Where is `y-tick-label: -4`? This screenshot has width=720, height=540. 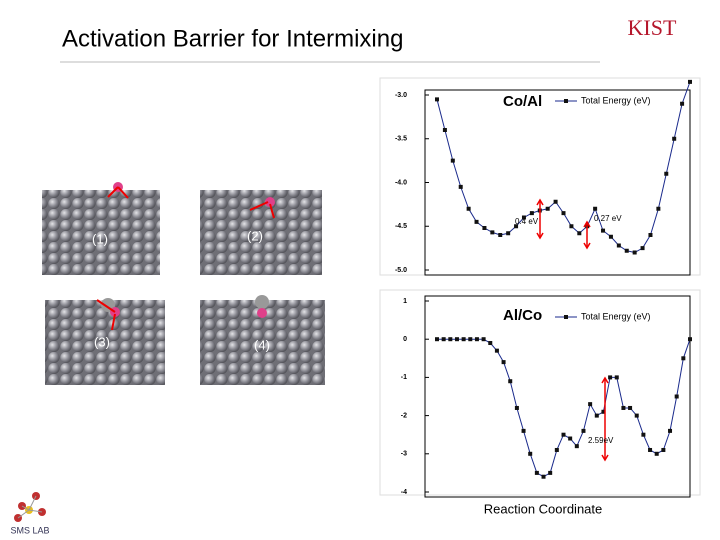
y-tick-label: -4 is located at coordinates (404, 492).